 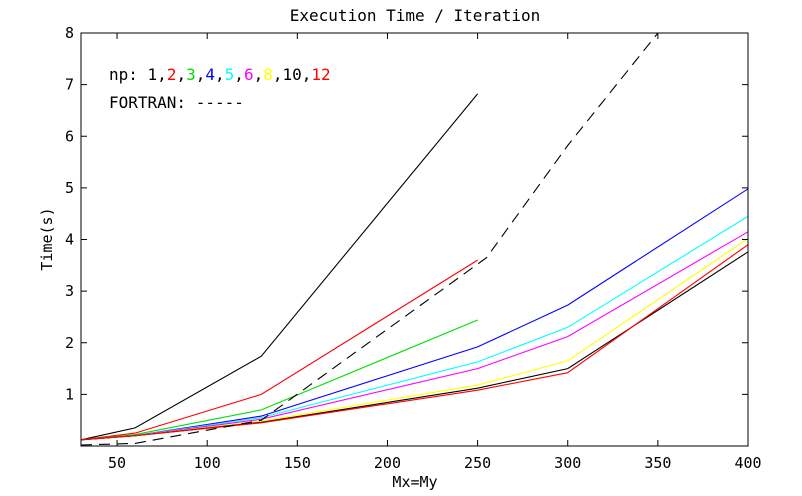 I want to click on legend-np-line: np: 1,2,3,4,5,6,8,10,12, so click(x=220, y=74).